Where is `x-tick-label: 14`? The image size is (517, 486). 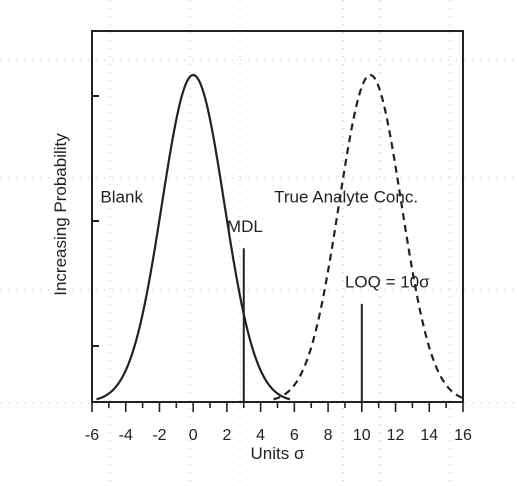
x-tick-label: 14 is located at coordinates (429, 435).